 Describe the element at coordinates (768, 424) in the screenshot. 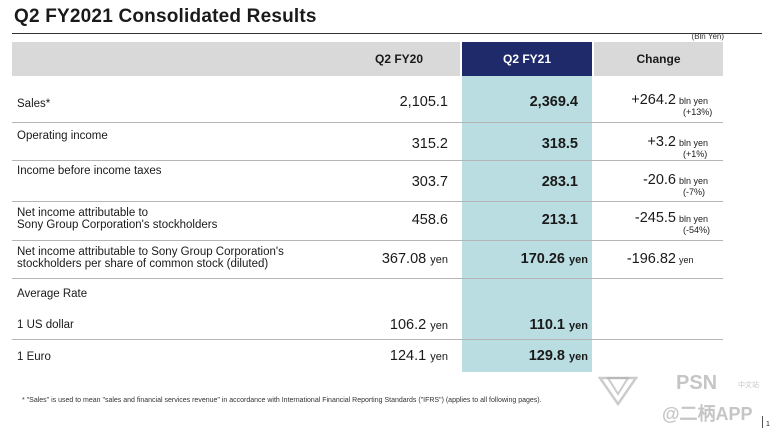

I see `page-number: 1` at that location.